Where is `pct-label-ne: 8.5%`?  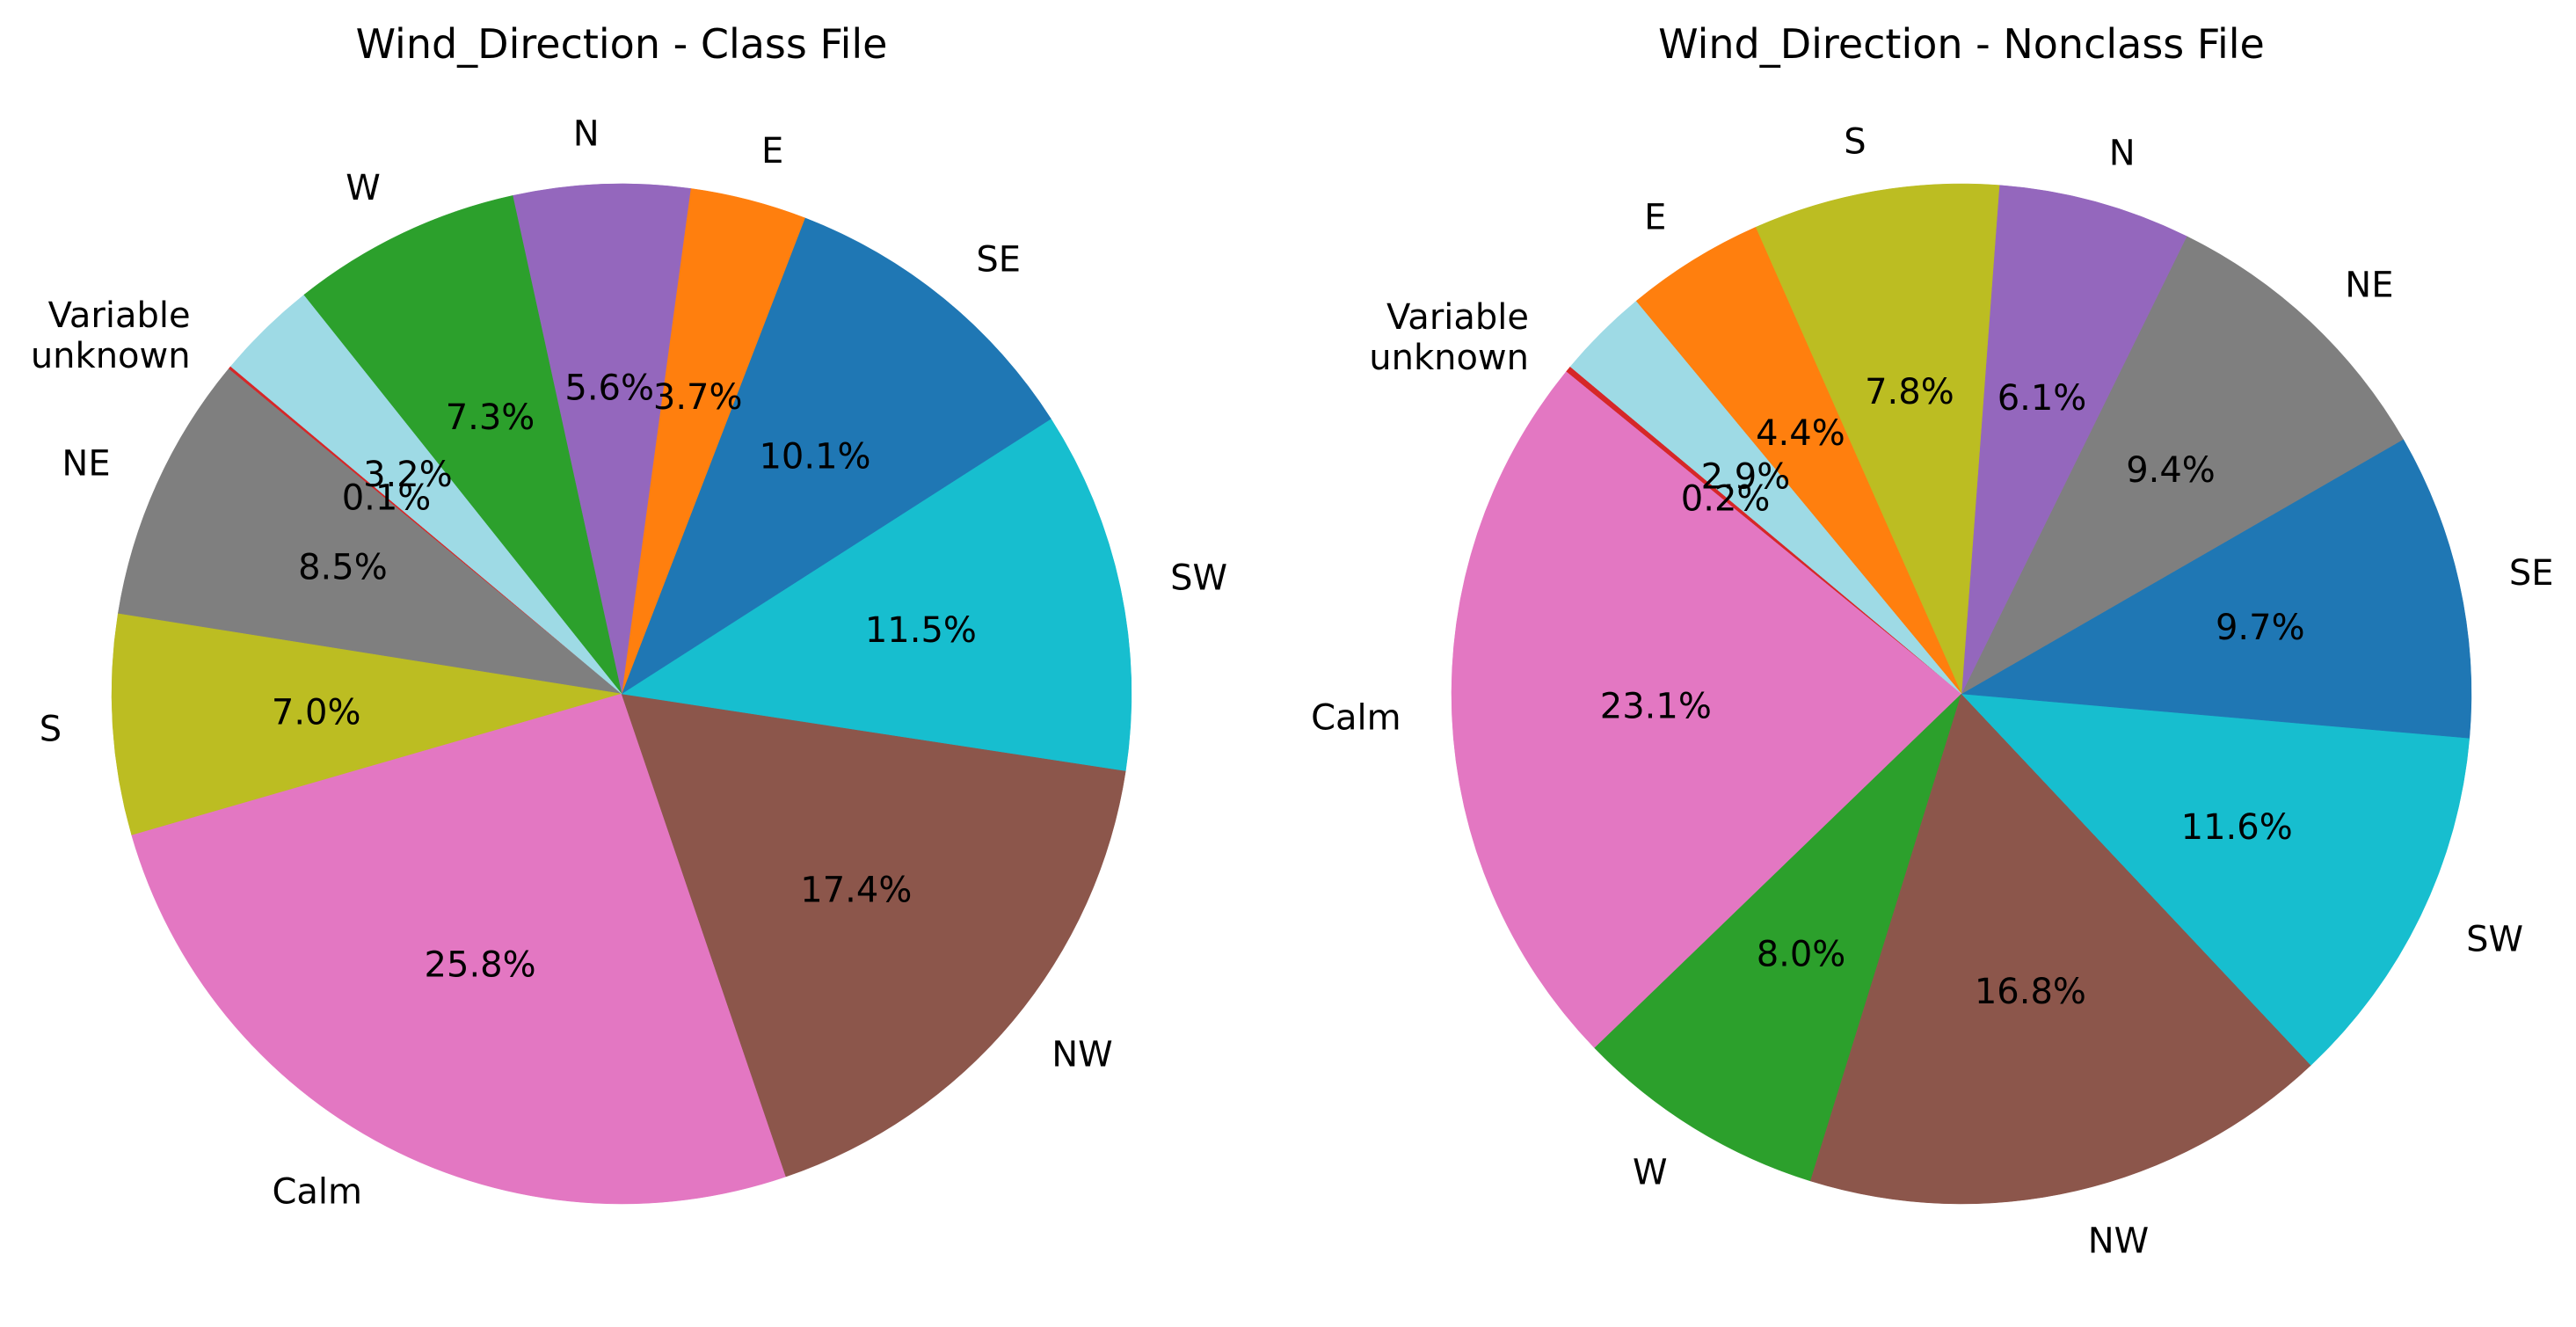
pct-label-ne: 8.5% is located at coordinates (343, 568).